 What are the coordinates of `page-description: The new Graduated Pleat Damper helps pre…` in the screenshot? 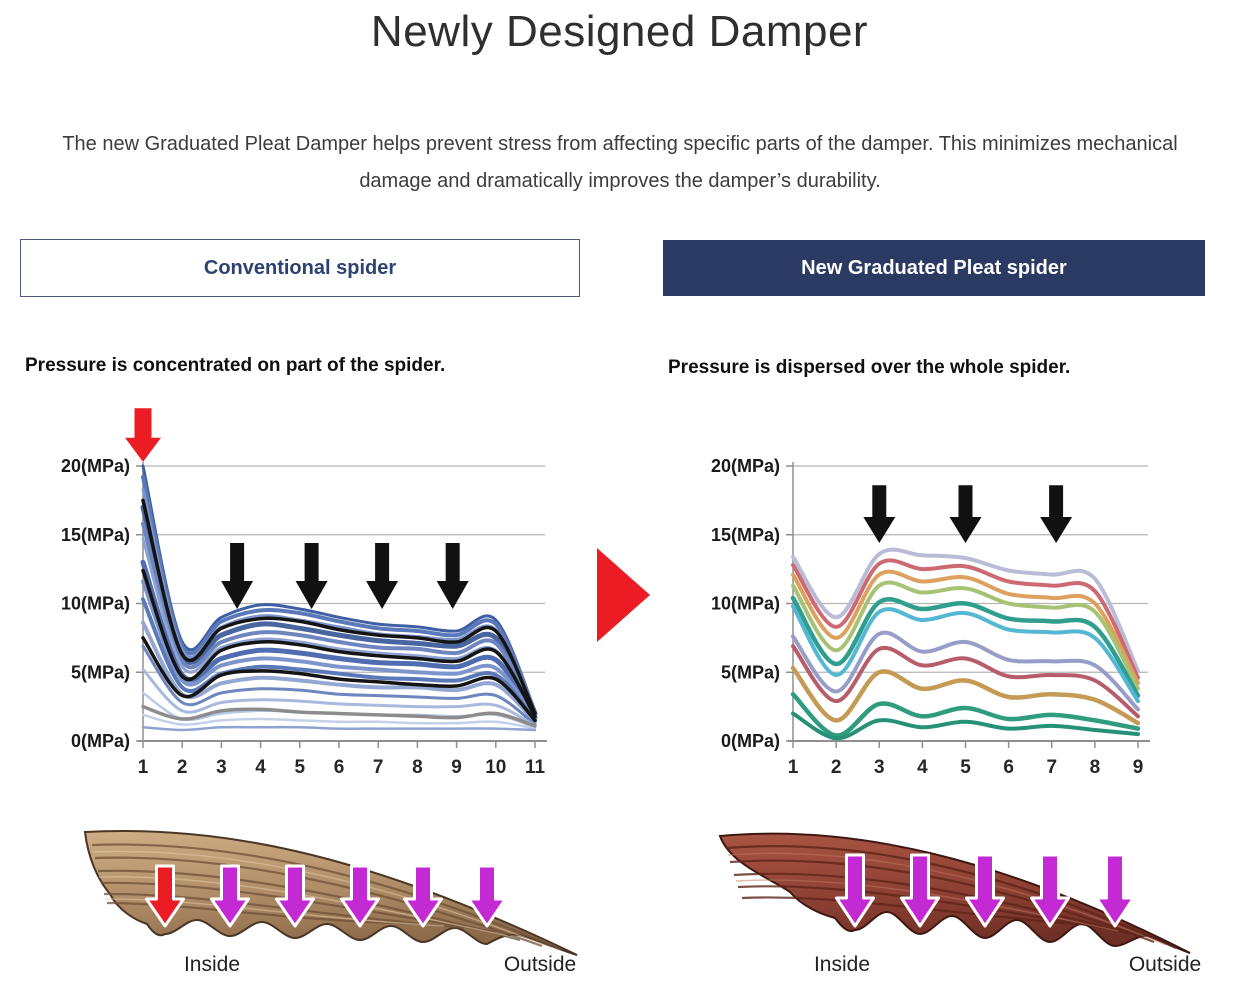 It's located at (620, 162).